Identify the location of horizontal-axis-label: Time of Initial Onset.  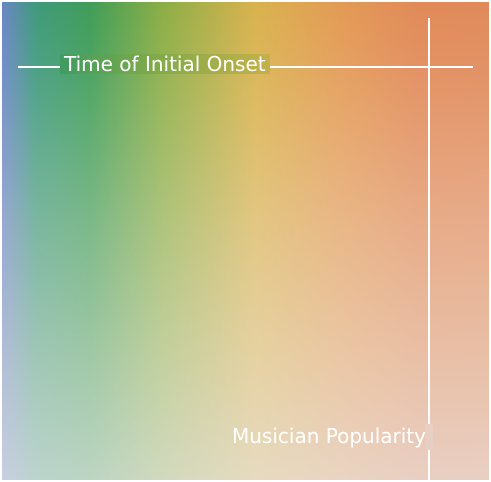
(165, 64).